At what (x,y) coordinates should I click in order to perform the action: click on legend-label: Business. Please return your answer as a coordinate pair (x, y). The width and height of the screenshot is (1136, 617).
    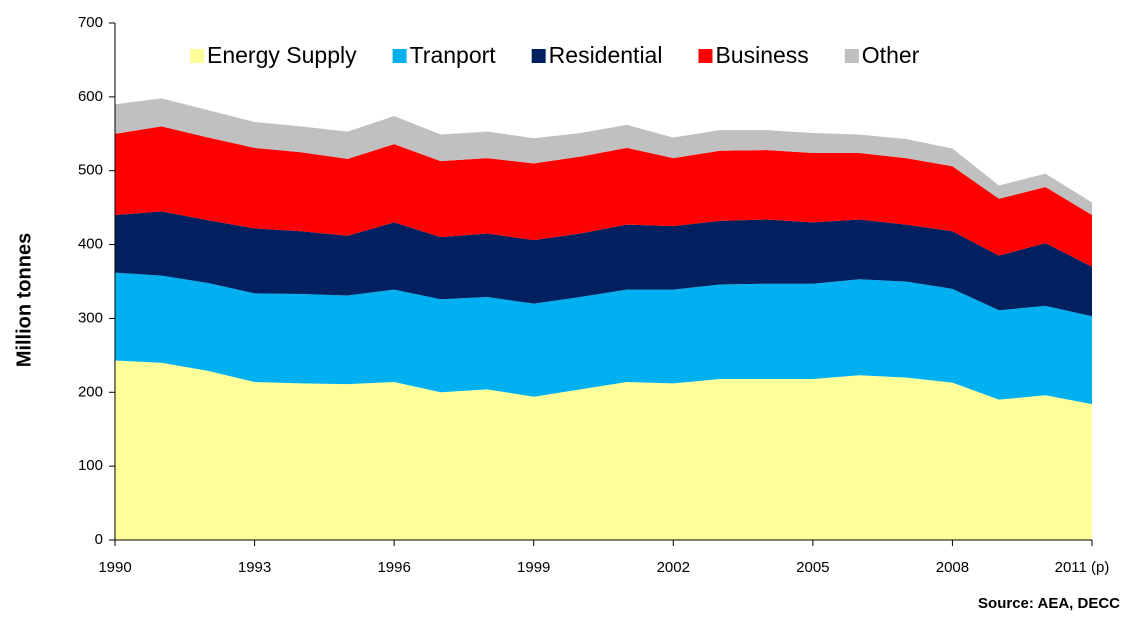
    Looking at the image, I should click on (761, 55).